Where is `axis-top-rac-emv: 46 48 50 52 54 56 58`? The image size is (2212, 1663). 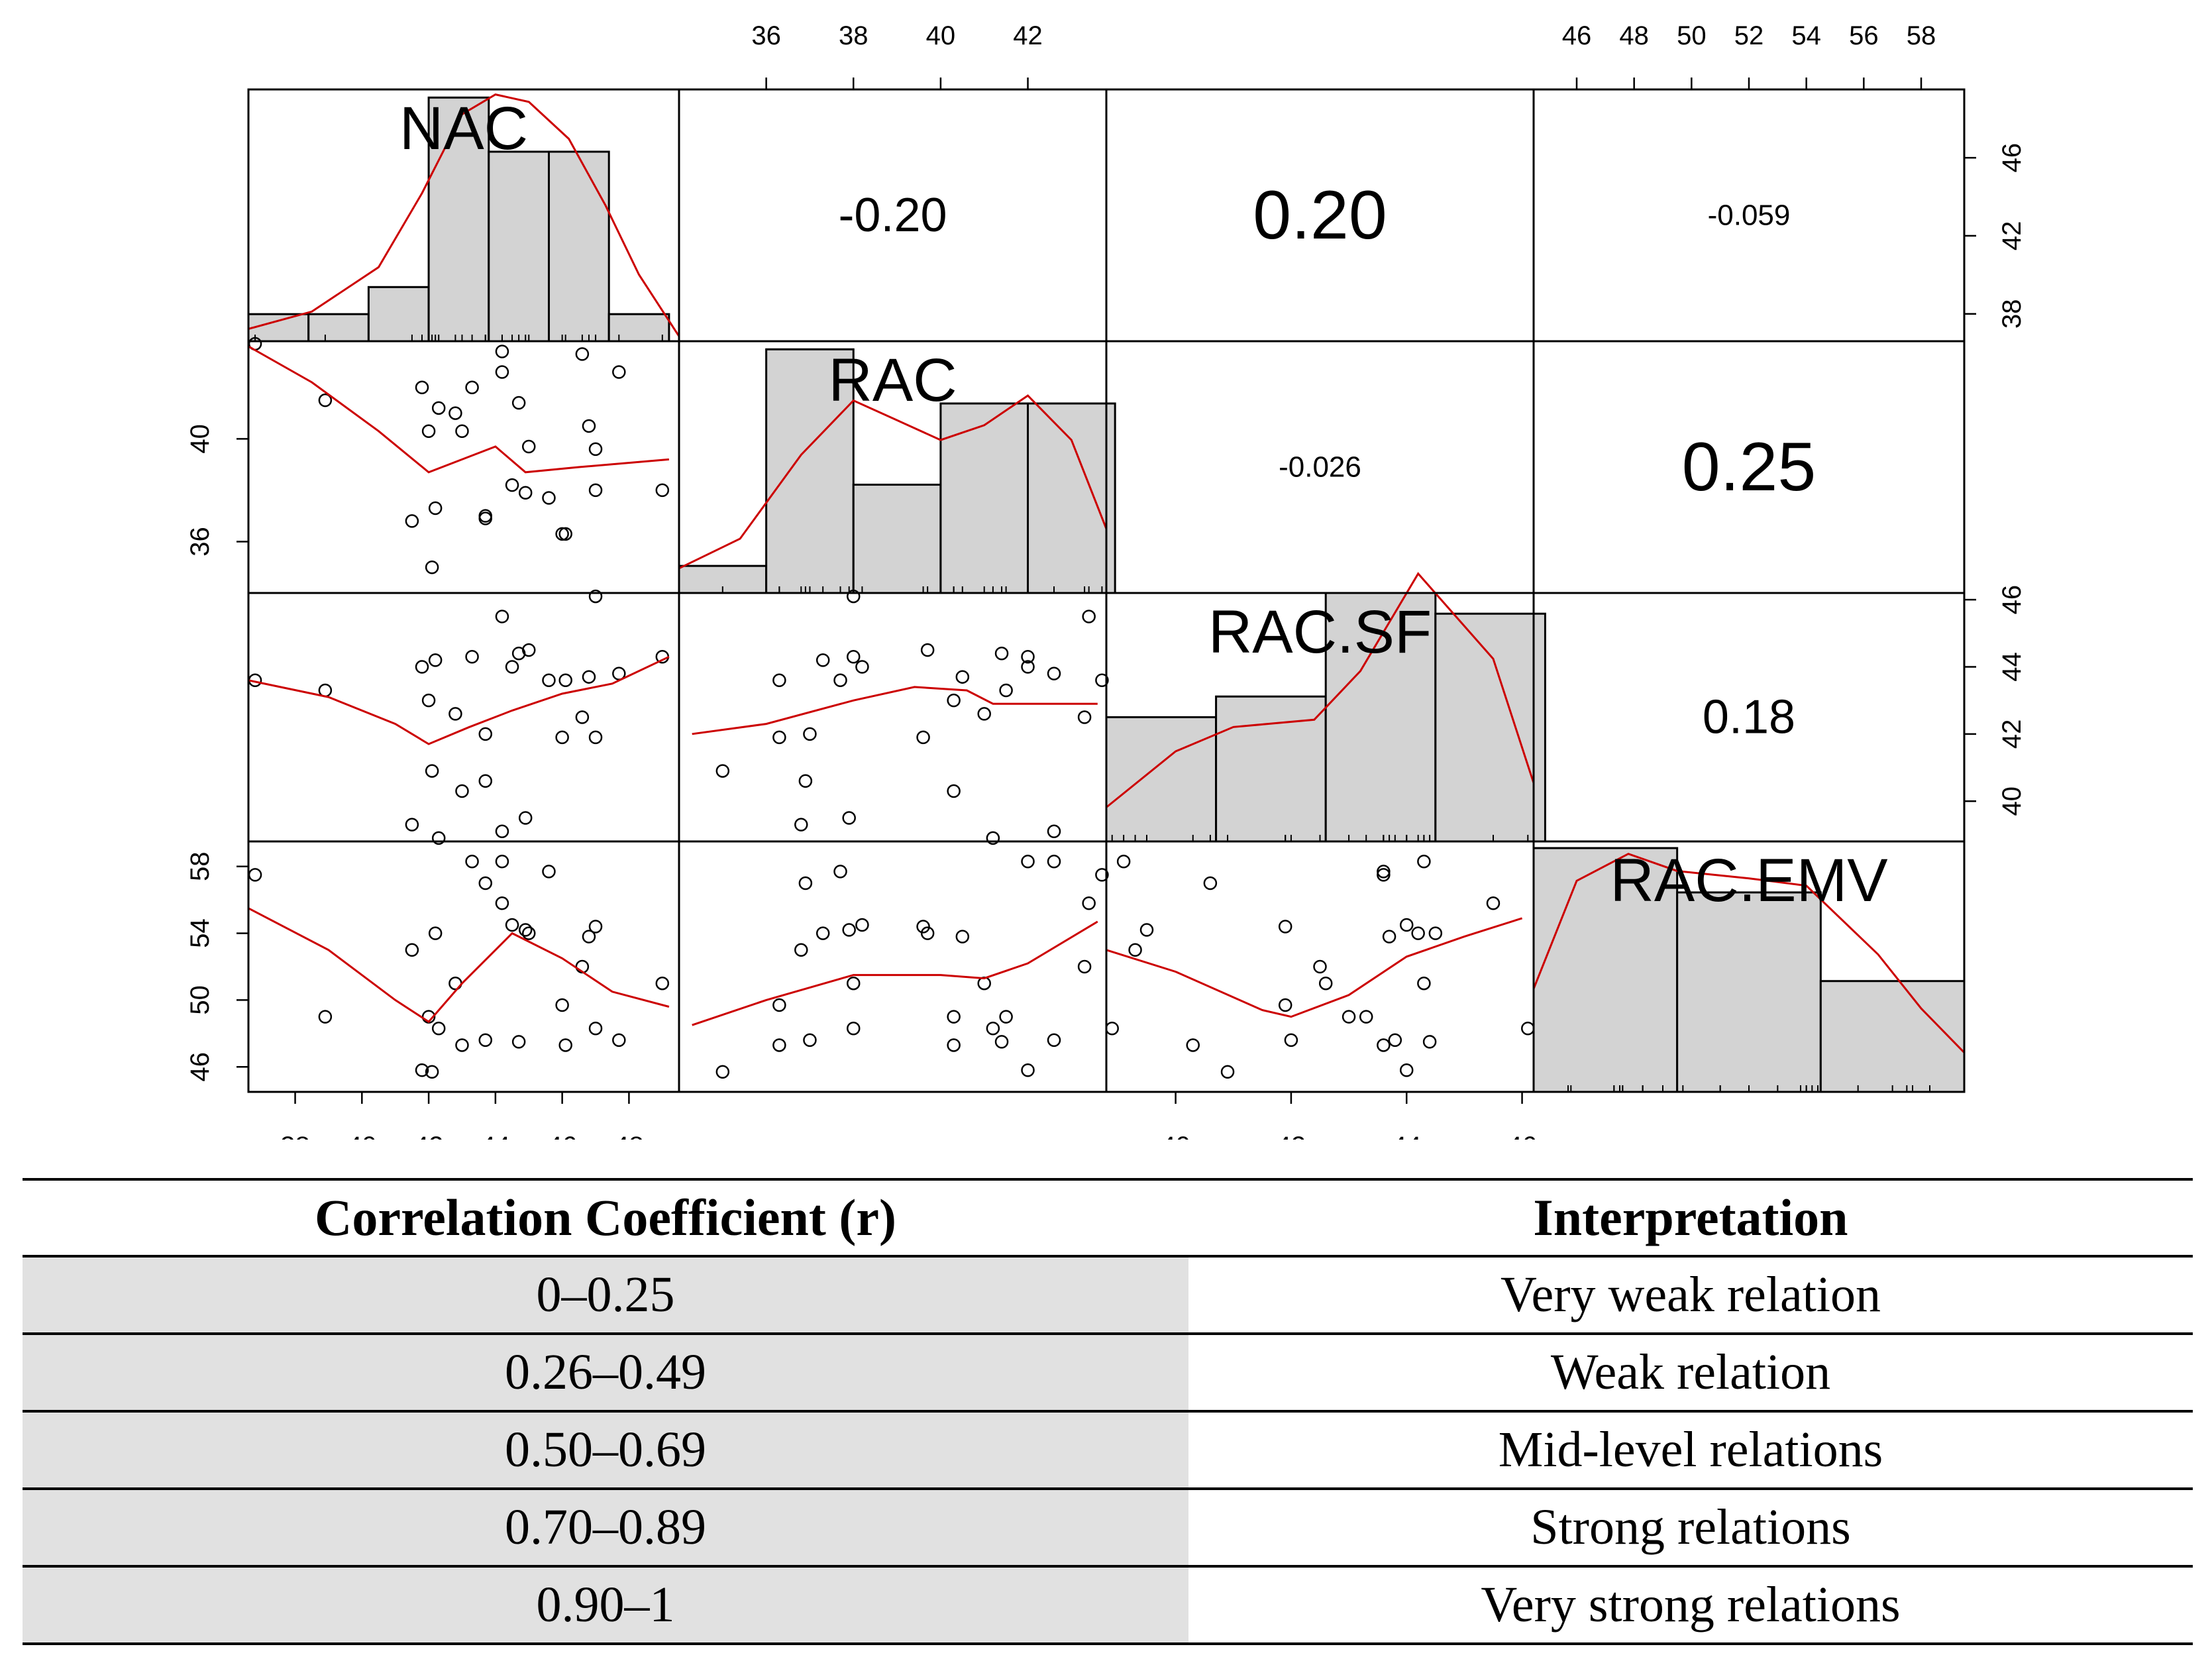
axis-top-rac-emv: 46 48 50 52 54 56 58 is located at coordinates (1749, 55).